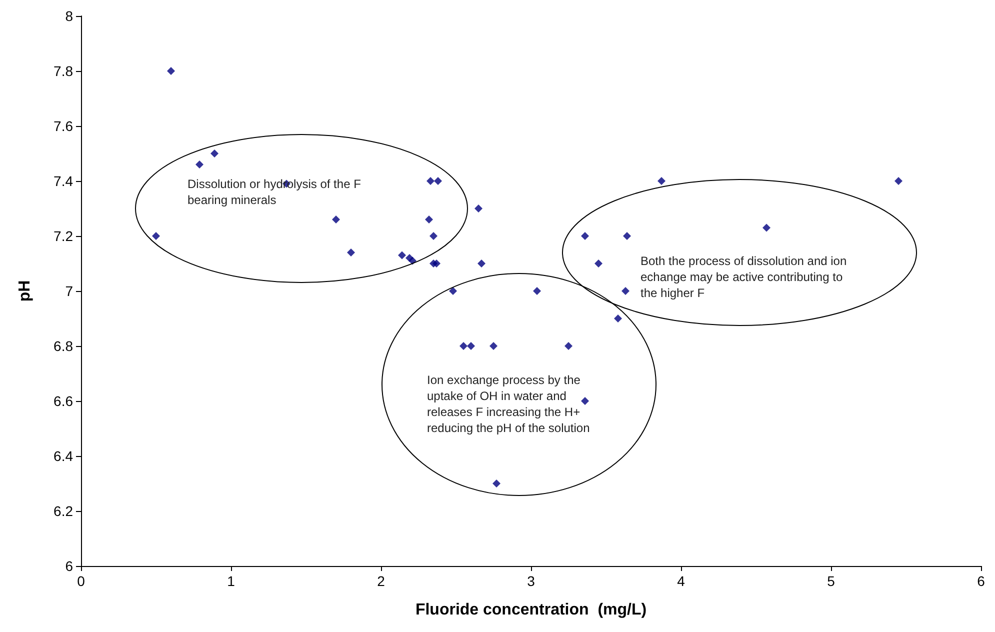 The image size is (995, 632). Describe the element at coordinates (64, 511) in the screenshot. I see `y-tick-label: 6.2` at that location.